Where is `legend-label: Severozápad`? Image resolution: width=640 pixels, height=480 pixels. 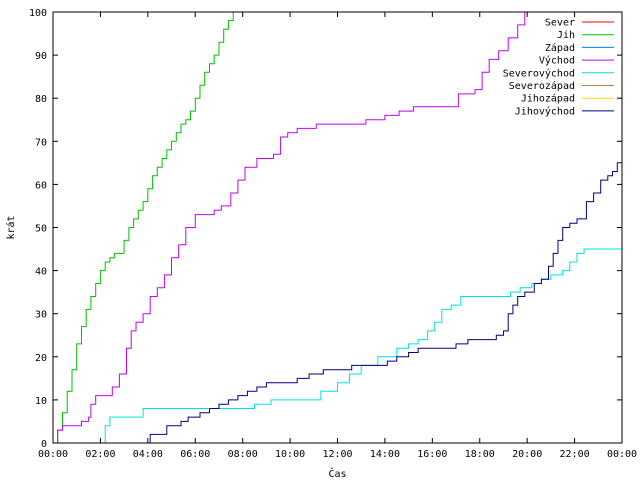 legend-label: Severozápad is located at coordinates (542, 86).